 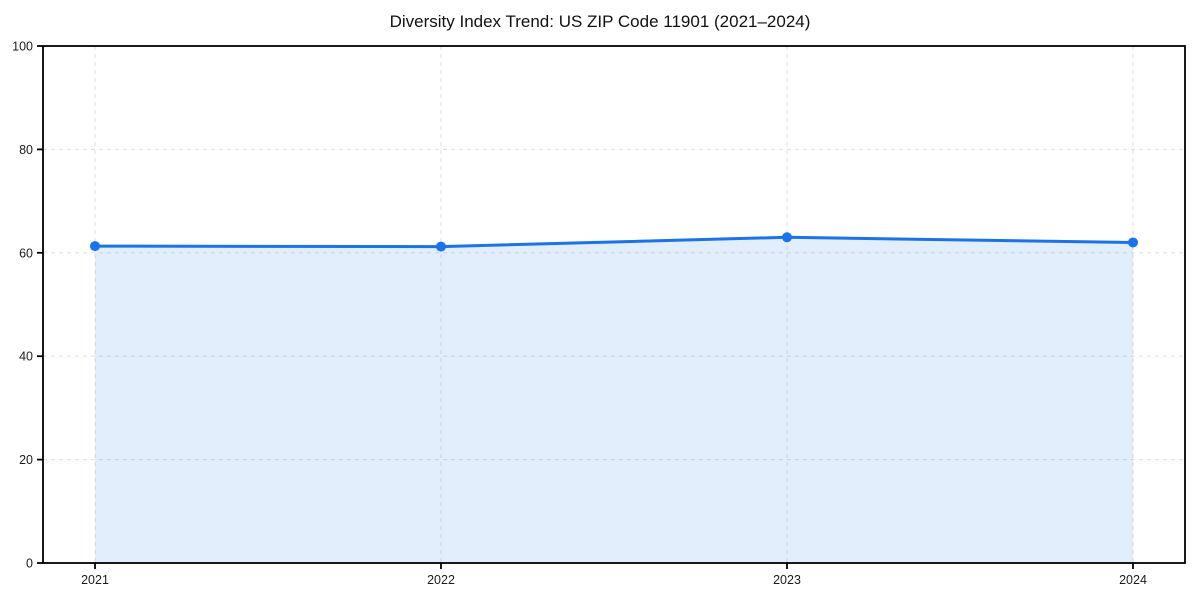 What do you see at coordinates (26, 150) in the screenshot?
I see `y-tick-label: 80` at bounding box center [26, 150].